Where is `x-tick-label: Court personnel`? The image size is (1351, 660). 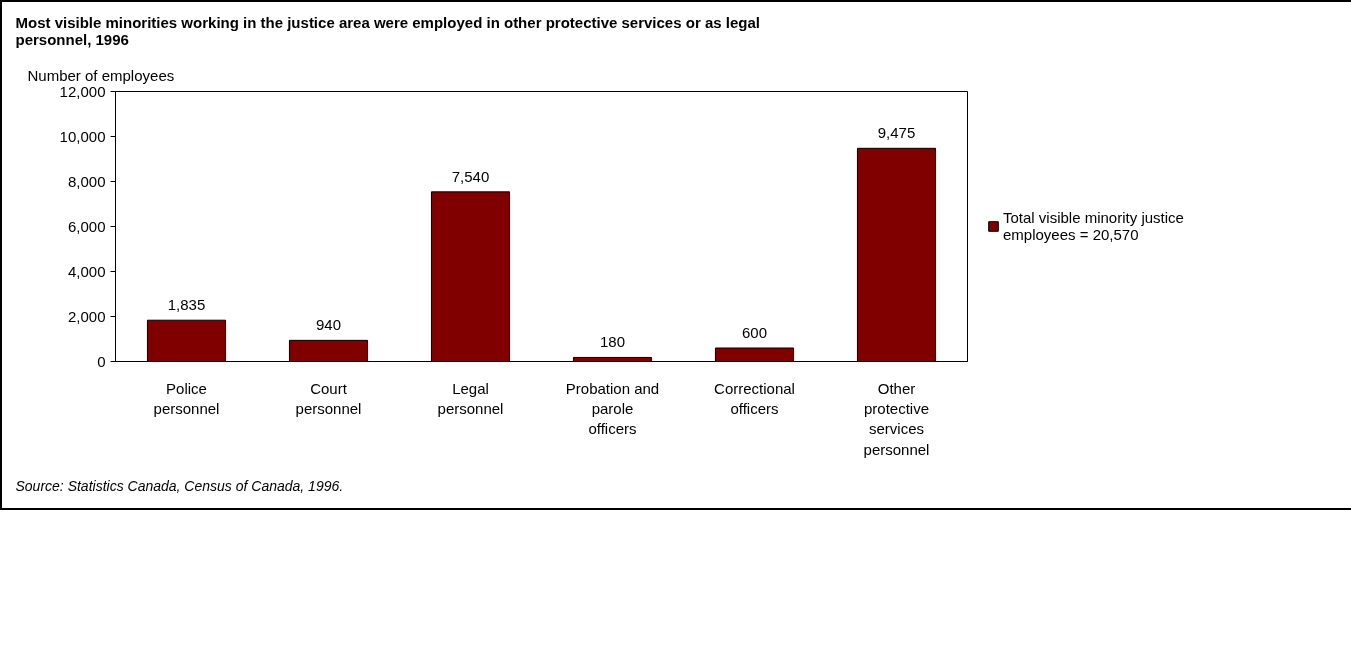
x-tick-label: Court personnel is located at coordinates (328, 398).